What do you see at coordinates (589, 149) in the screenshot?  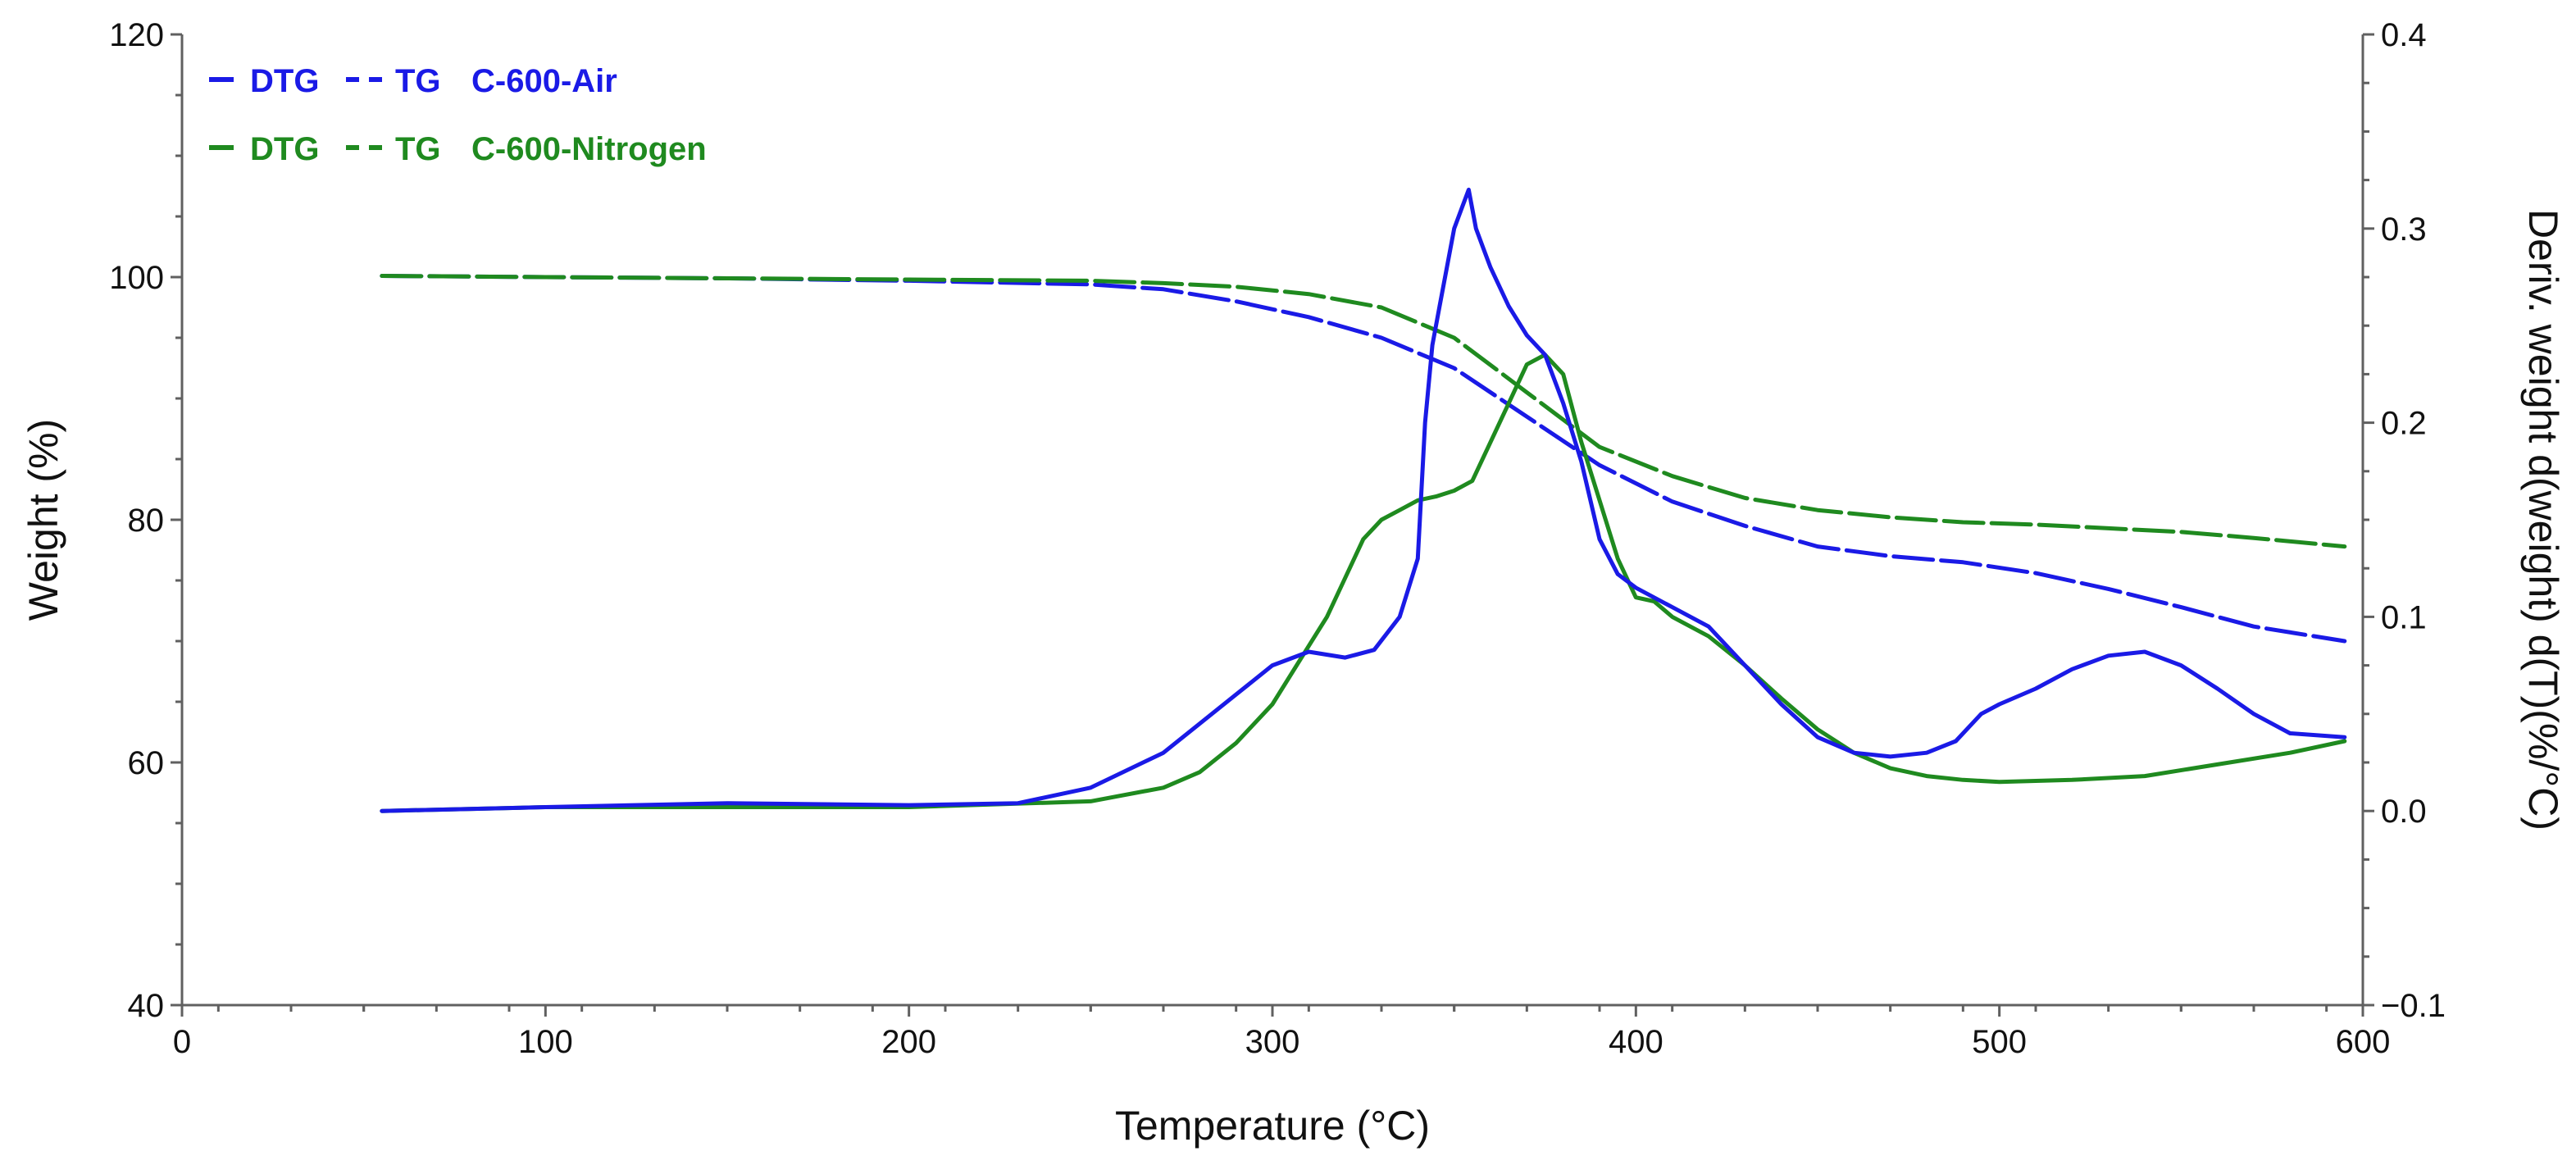 I see `legend-nitrogen-group-label: C-600-Nitrogen` at bounding box center [589, 149].